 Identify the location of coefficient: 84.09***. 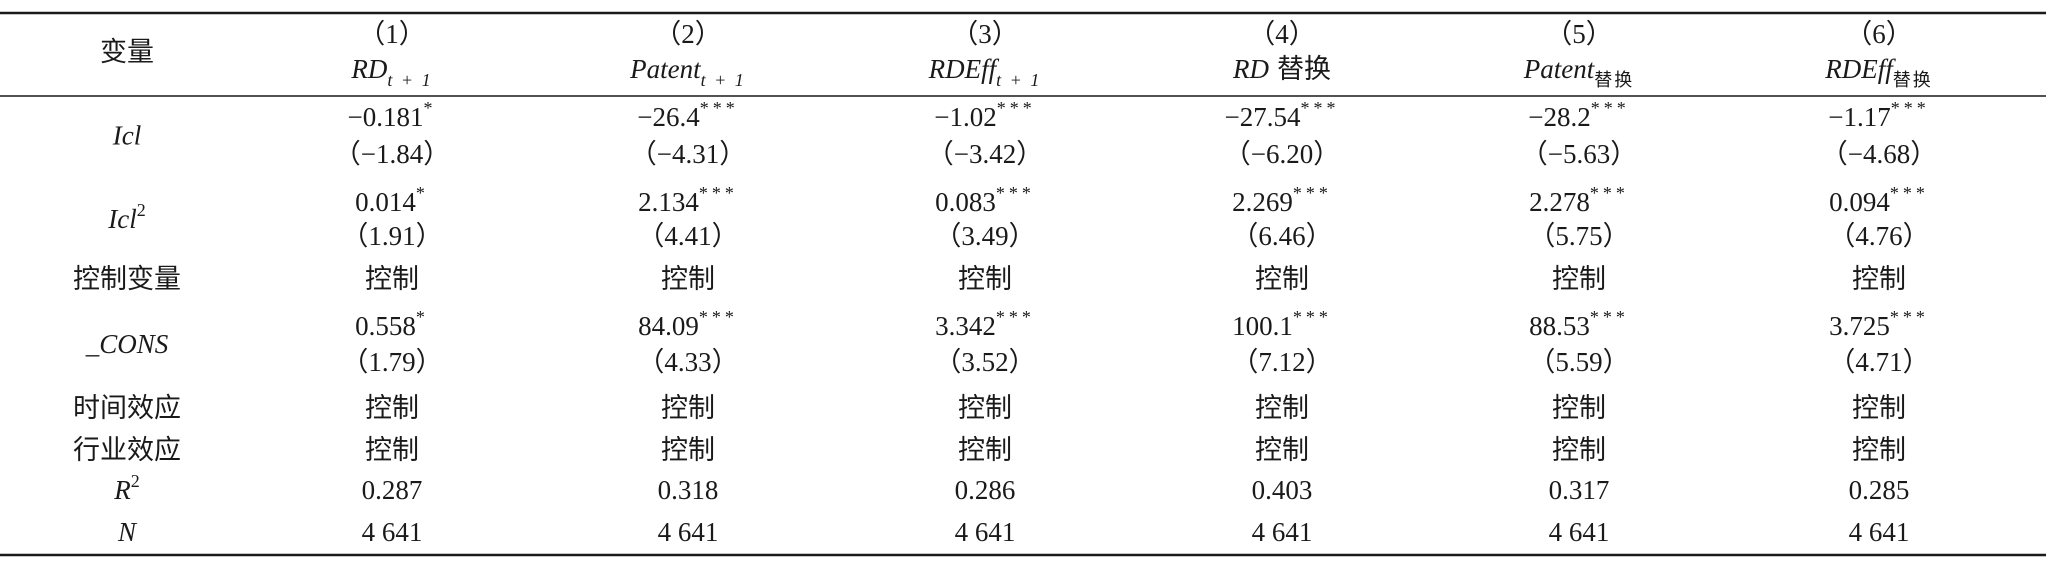
(688, 324).